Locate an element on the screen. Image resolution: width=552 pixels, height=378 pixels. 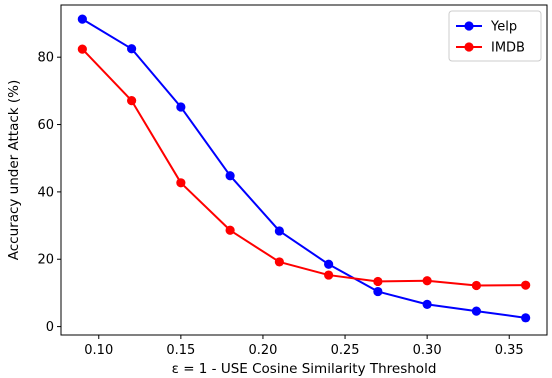
x-axis-ticks: 0.10 0.15 0.20 0.25 0.30 0.35 is located at coordinates (304, 346).